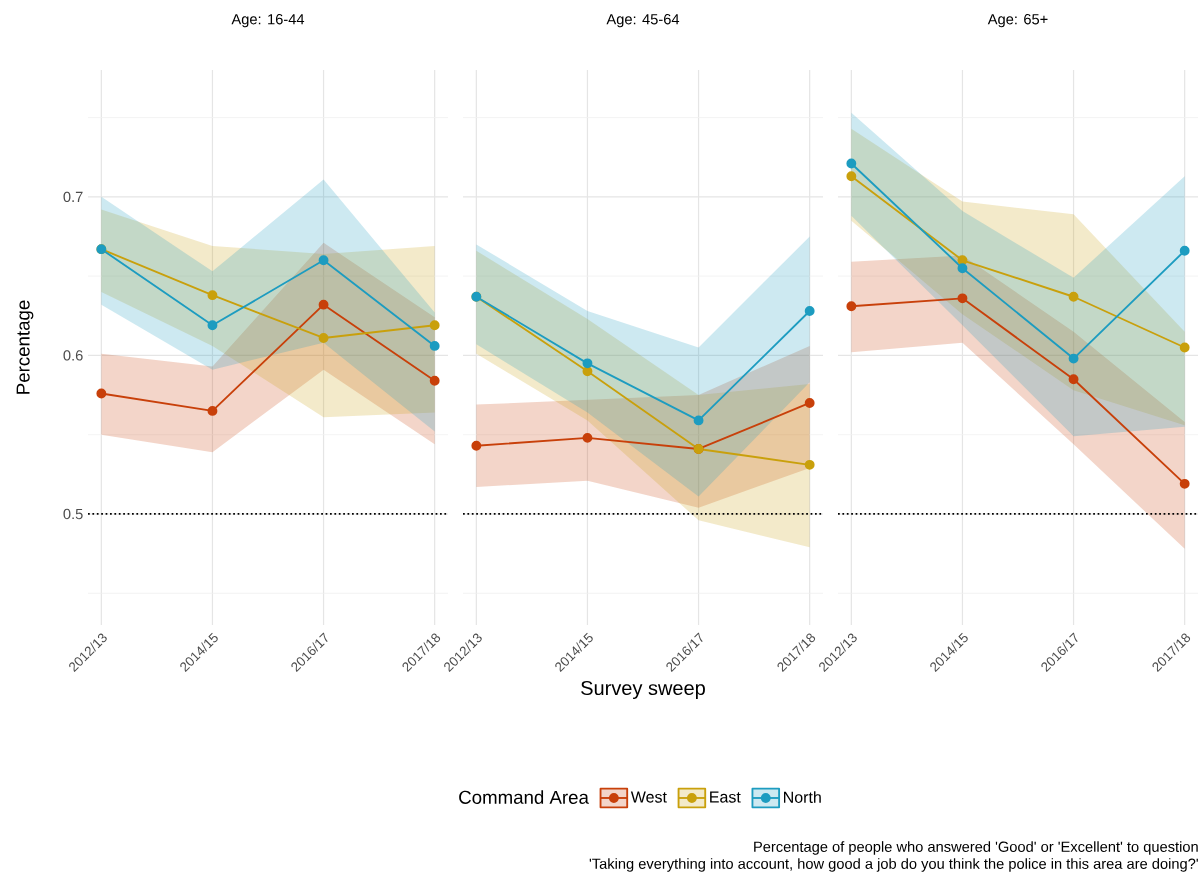 Image resolution: width=1201 pixels, height=887 pixels. What do you see at coordinates (893, 865) in the screenshot?
I see `text: 'Taking everything into account, how good a job do you think the police in this area are doing?'` at bounding box center [893, 865].